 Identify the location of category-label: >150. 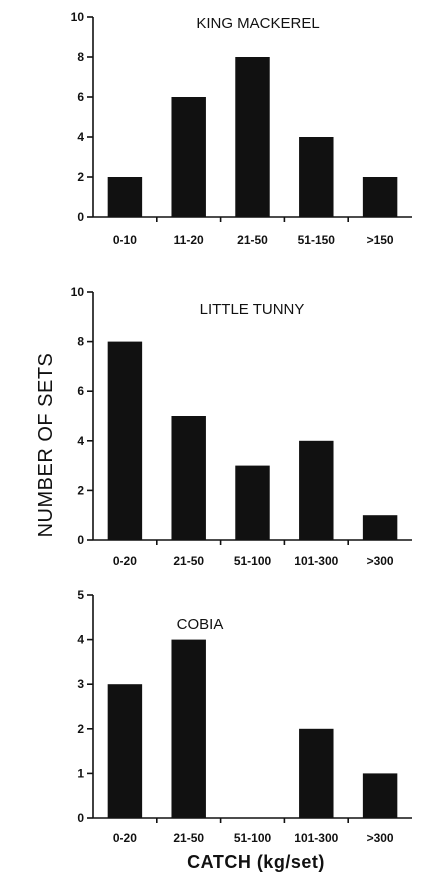
(380, 240).